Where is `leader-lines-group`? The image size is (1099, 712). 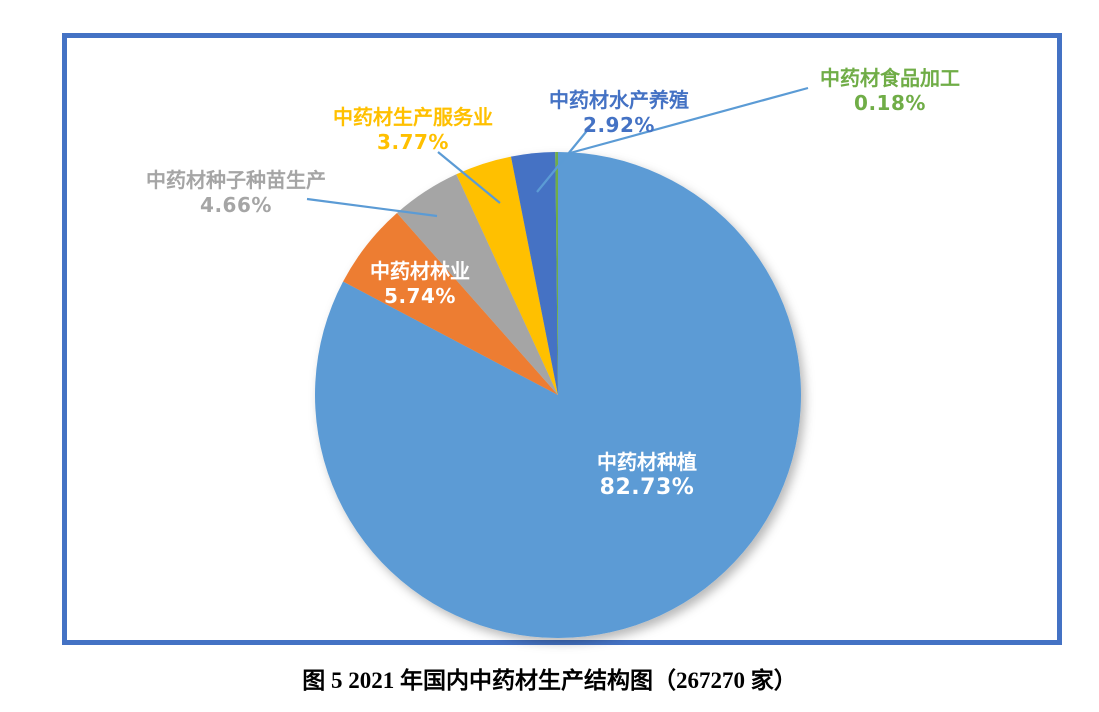
leader-lines-group is located at coordinates (557, 152).